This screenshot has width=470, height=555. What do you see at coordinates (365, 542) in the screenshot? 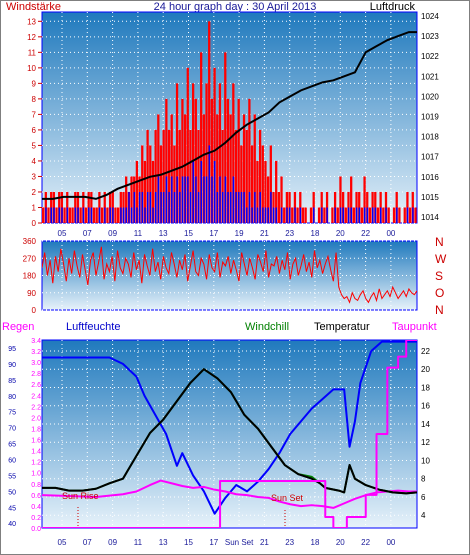
I see `climate-x-tick-label: 22` at bounding box center [365, 542].